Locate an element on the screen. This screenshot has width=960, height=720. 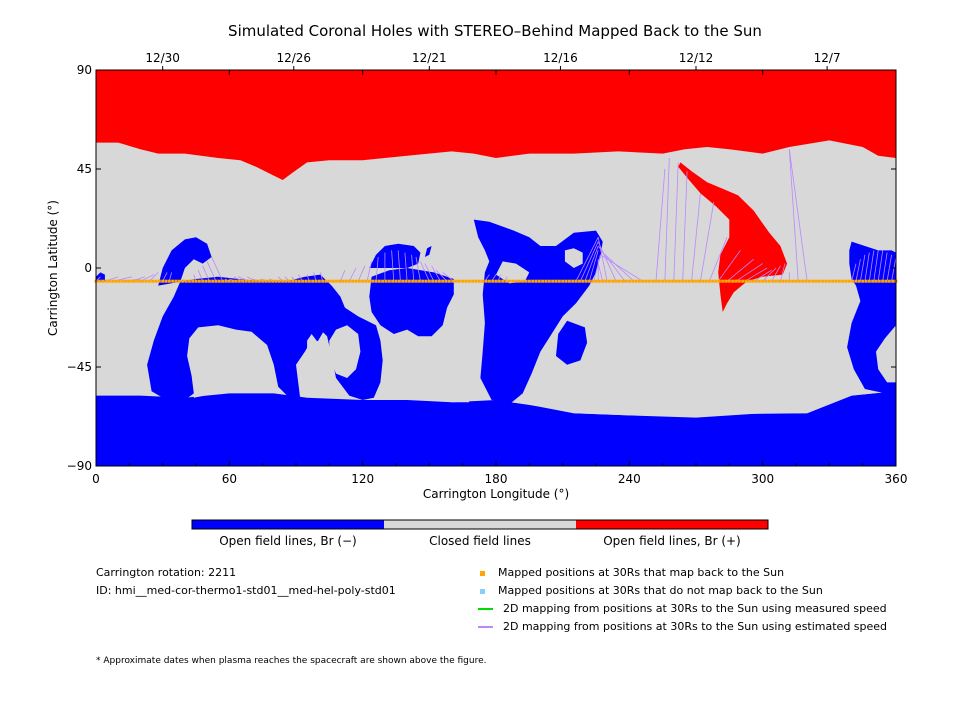
date-label-0: 12/30 is located at coordinates (162, 58).